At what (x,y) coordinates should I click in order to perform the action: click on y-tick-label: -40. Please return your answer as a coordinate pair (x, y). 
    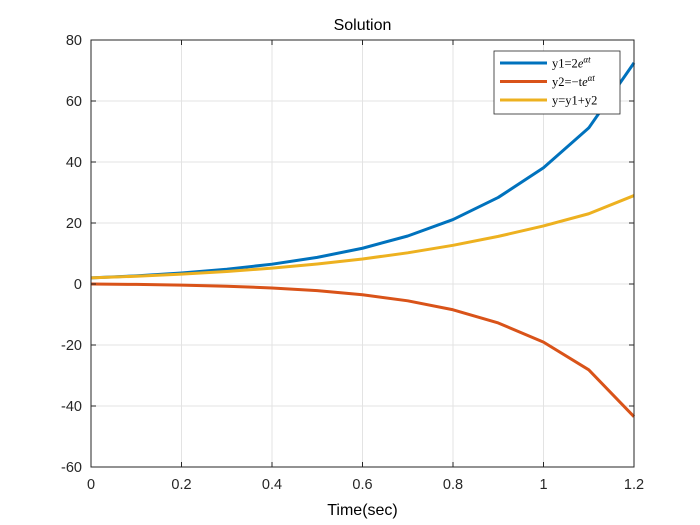
    Looking at the image, I should click on (71, 407).